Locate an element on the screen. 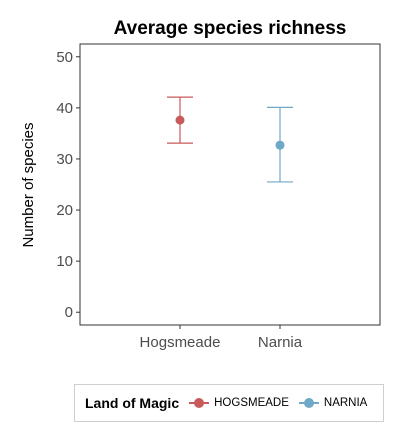 The width and height of the screenshot is (400, 440). chart-marks is located at coordinates (230, 139).